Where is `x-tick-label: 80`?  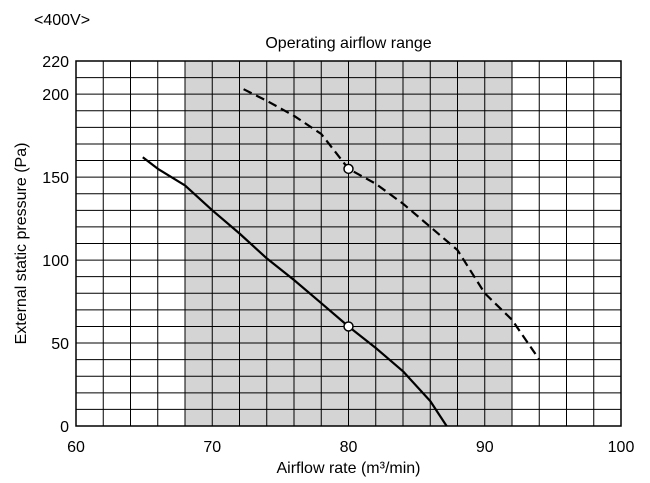 x-tick-label: 80 is located at coordinates (349, 447).